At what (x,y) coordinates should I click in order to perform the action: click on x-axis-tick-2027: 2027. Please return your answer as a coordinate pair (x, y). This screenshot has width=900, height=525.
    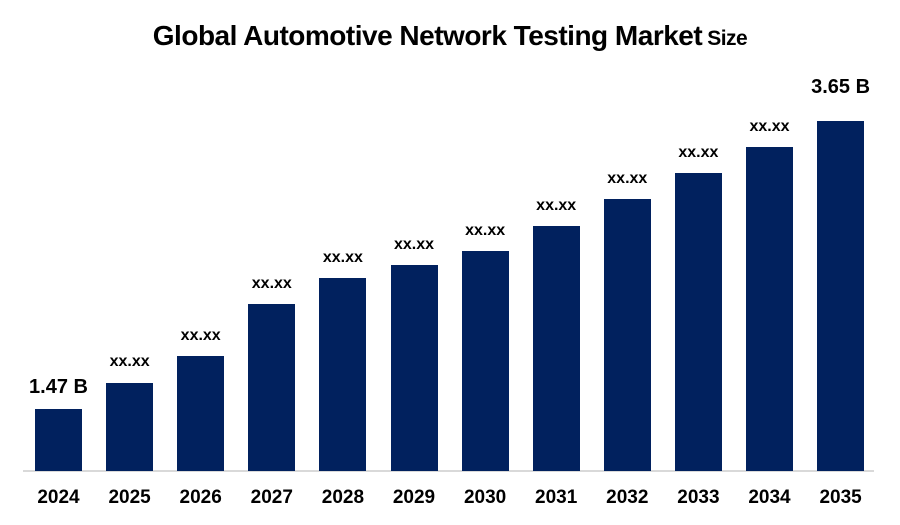
    Looking at the image, I should click on (271, 497).